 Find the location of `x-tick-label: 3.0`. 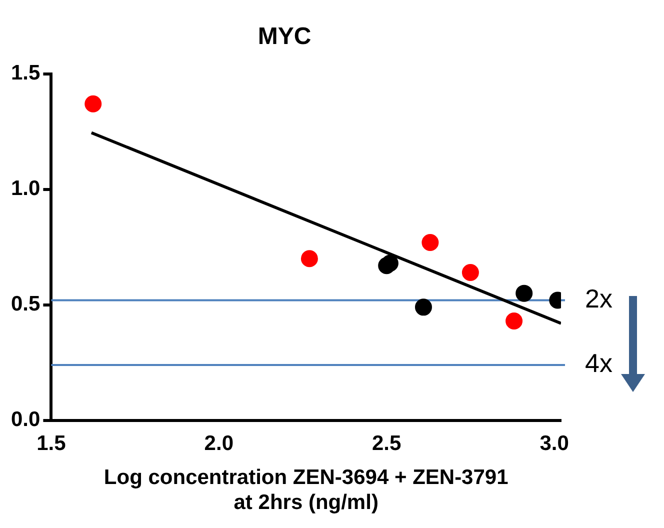

x-tick-label: 3.0 is located at coordinates (554, 443).